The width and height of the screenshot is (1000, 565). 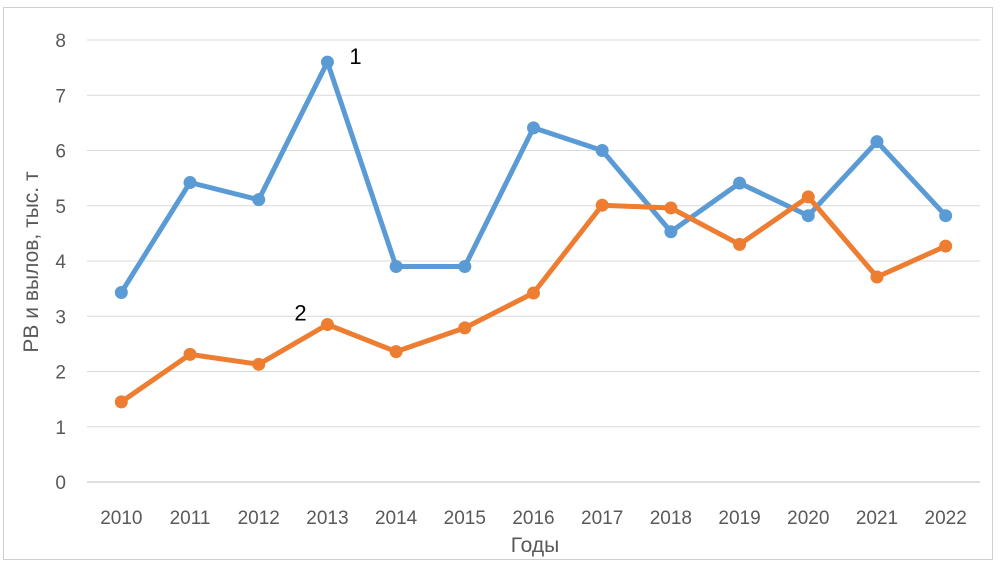 I want to click on x-tick-label: 2013, so click(x=327, y=518).